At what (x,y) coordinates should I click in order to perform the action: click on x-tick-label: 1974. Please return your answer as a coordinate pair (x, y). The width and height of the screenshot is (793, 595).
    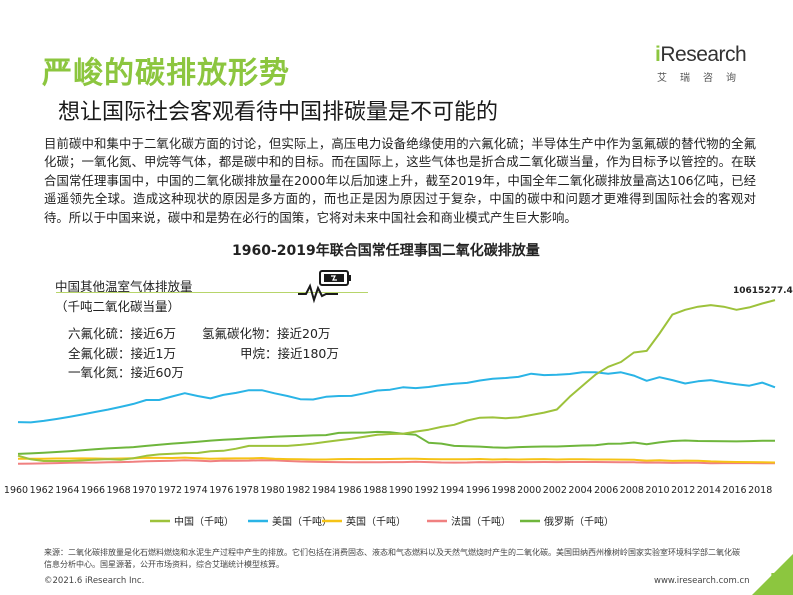
    Looking at the image, I should click on (196, 490).